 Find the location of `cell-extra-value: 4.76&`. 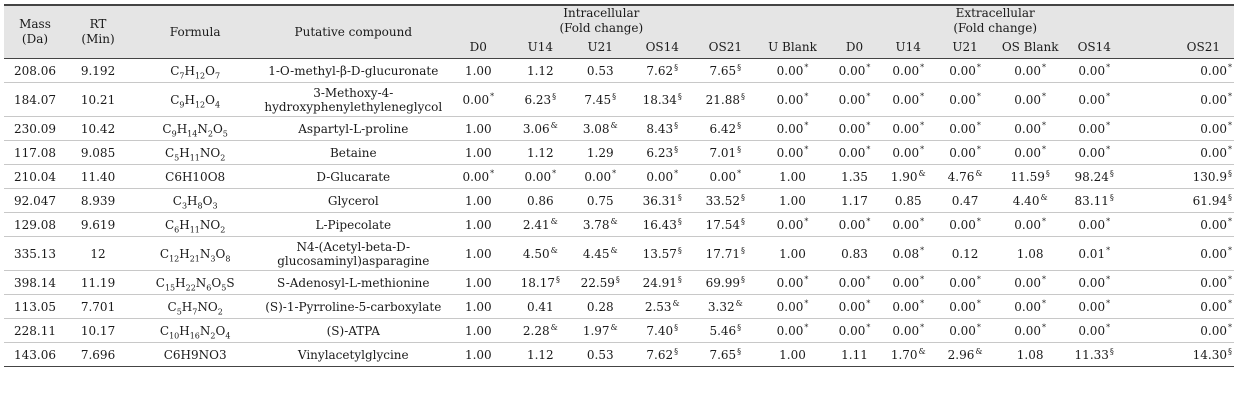

cell-extra-value: 4.76& is located at coordinates (965, 177).